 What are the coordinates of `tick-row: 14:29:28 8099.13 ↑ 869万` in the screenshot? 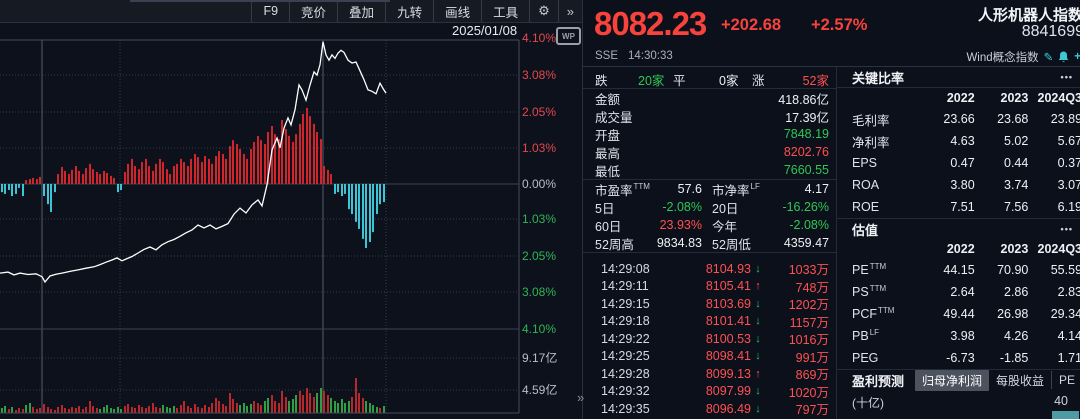 It's located at (709, 374).